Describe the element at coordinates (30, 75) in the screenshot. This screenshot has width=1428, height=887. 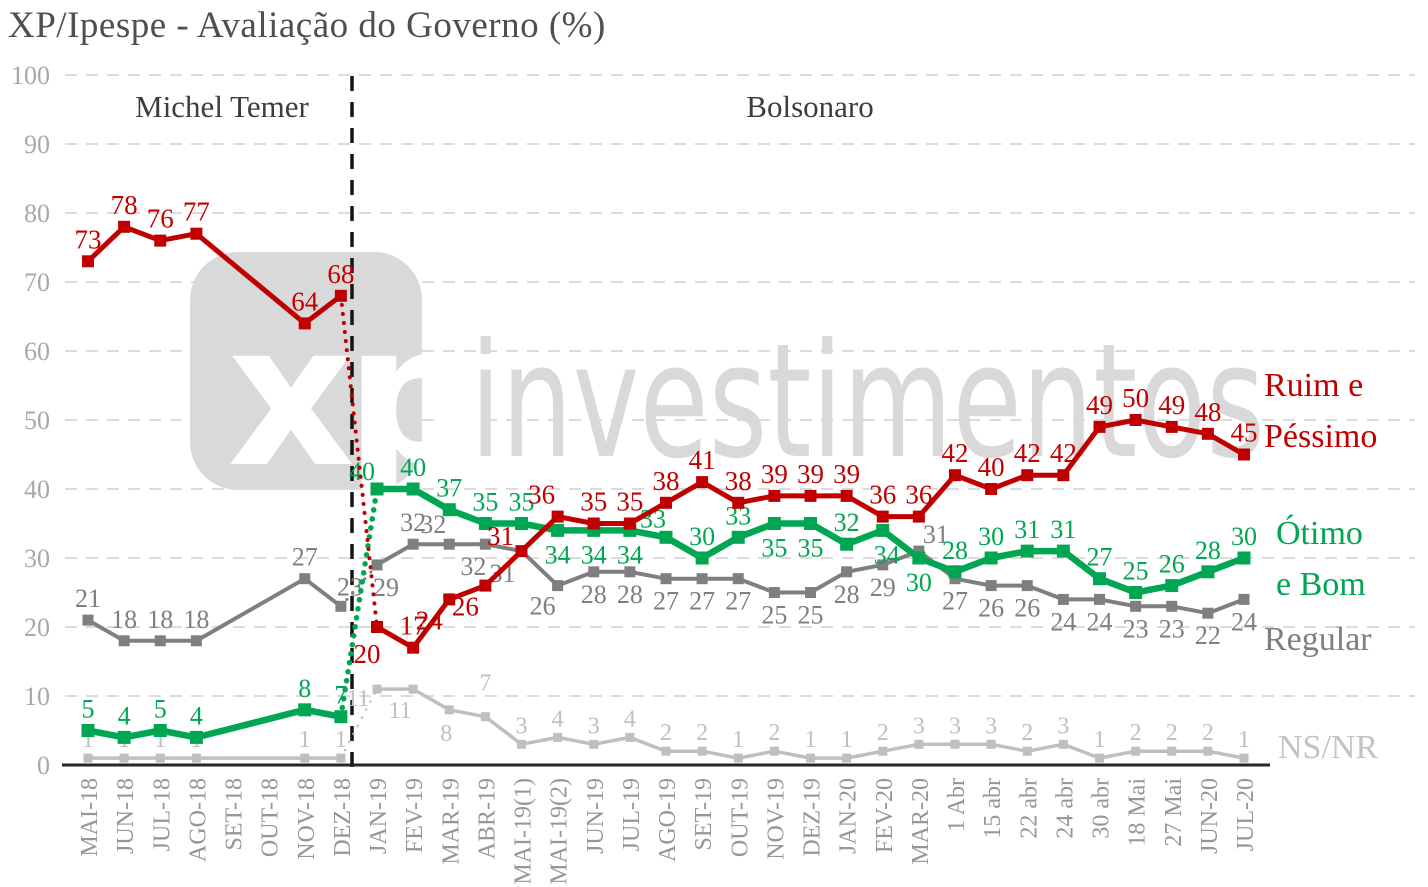
I see `y-tick-label: 100` at that location.